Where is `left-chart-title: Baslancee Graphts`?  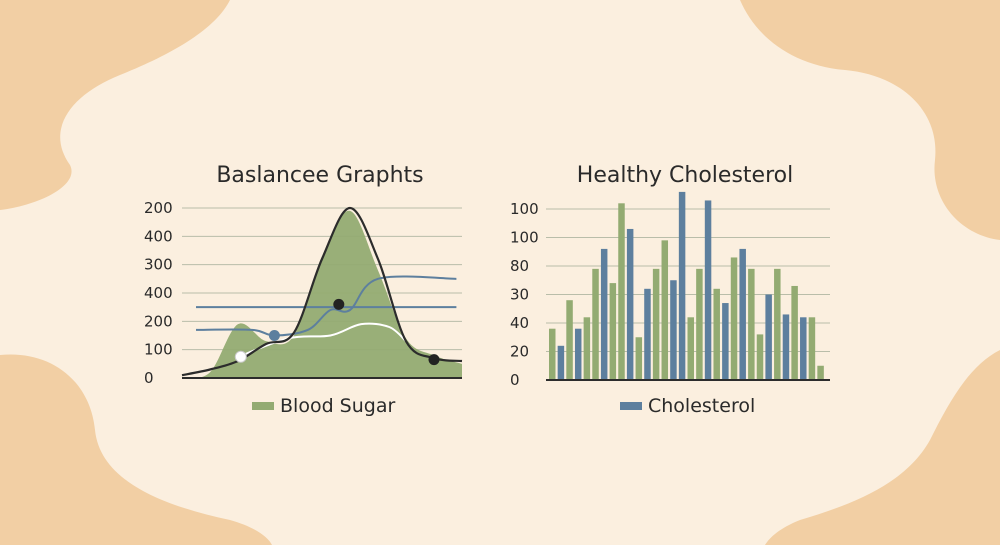 left-chart-title: Baslancee Graphts is located at coordinates (320, 175).